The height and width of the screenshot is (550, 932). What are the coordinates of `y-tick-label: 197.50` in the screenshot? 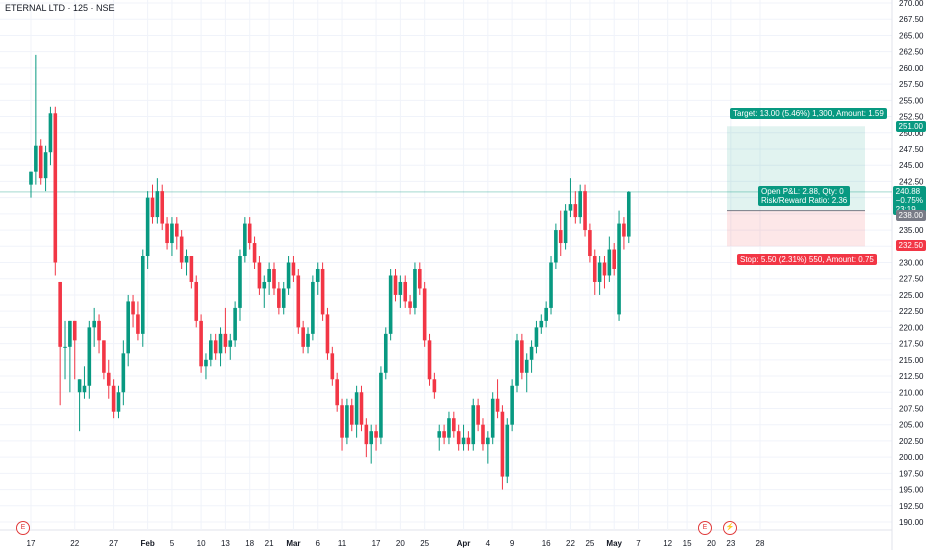 It's located at (911, 473).